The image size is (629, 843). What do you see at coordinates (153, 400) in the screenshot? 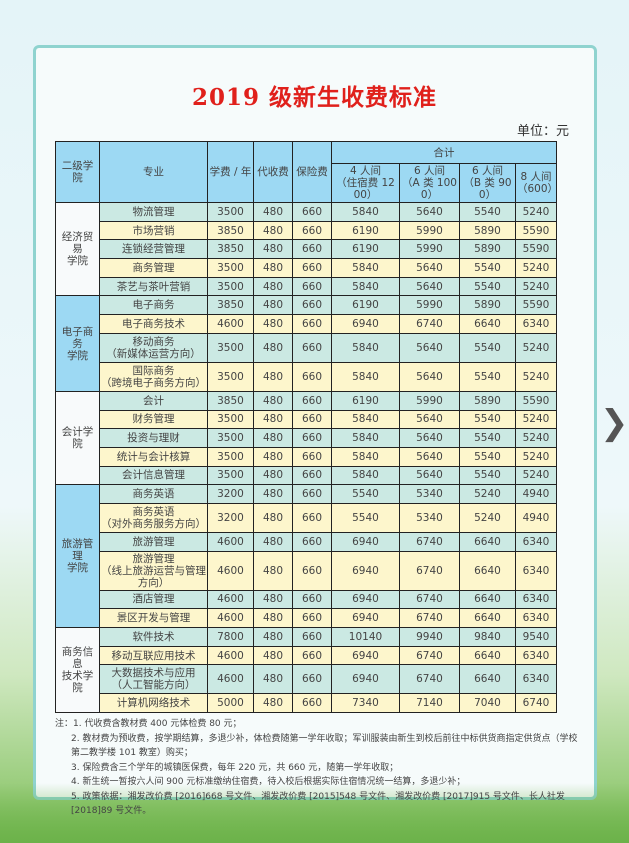
I see `major-cell: 会计` at bounding box center [153, 400].